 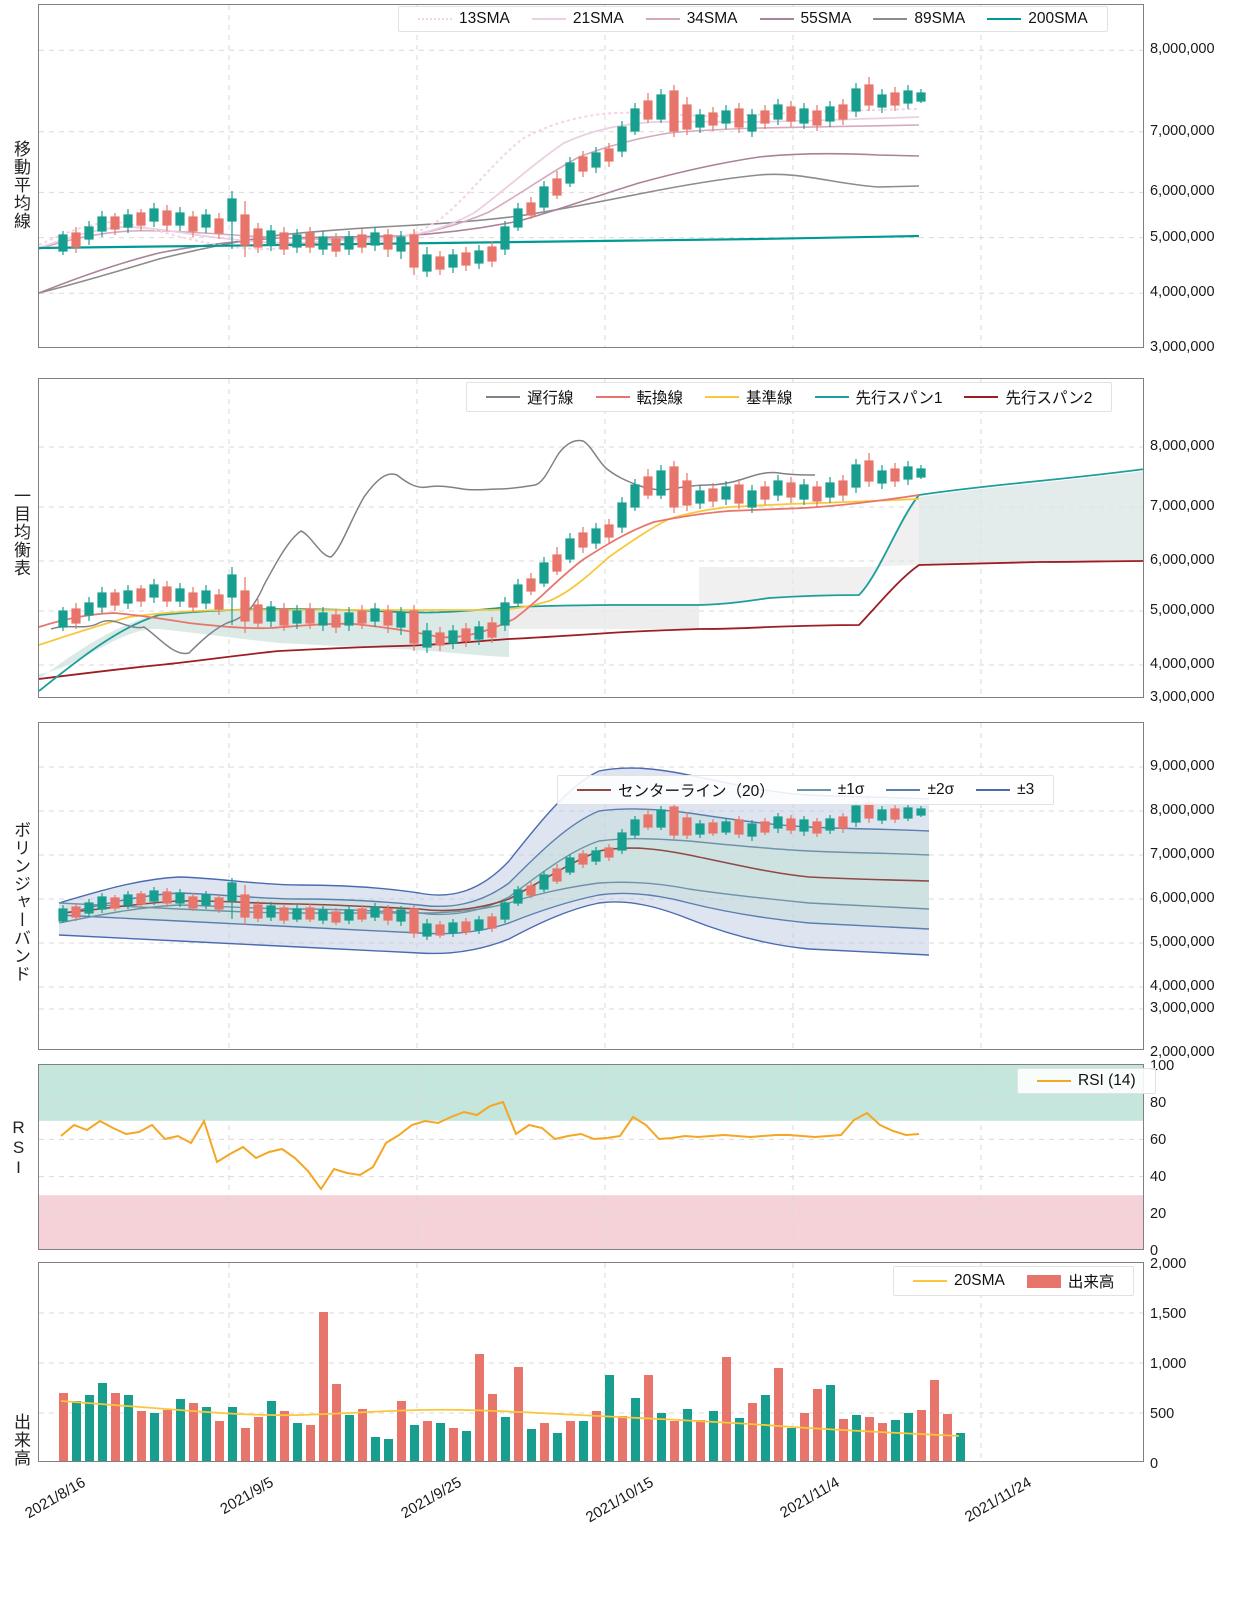 I want to click on ytick: 2,000, so click(x=1168, y=1264).